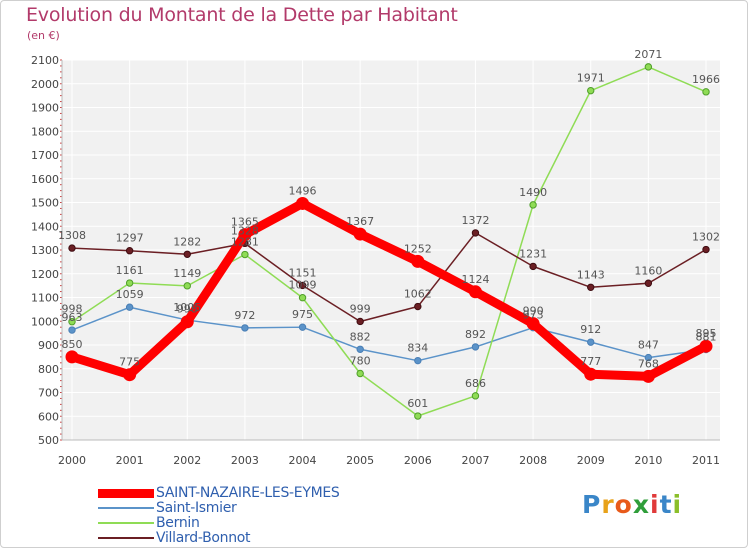  Describe the element at coordinates (591, 78) in the screenshot. I see `data-label-bernin: 1971` at that location.